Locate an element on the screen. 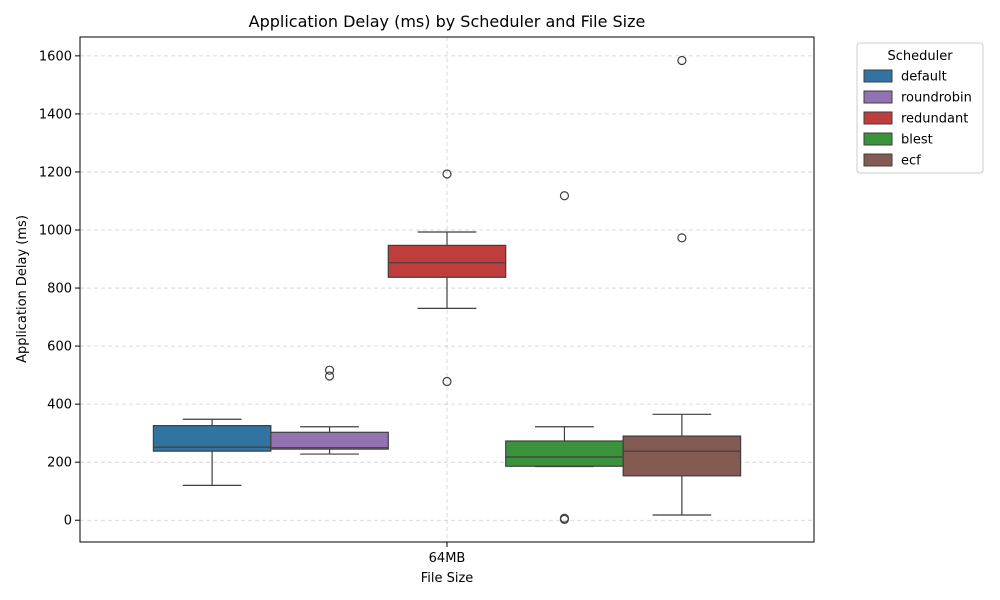  y-tick-label: 200 is located at coordinates (59, 463).